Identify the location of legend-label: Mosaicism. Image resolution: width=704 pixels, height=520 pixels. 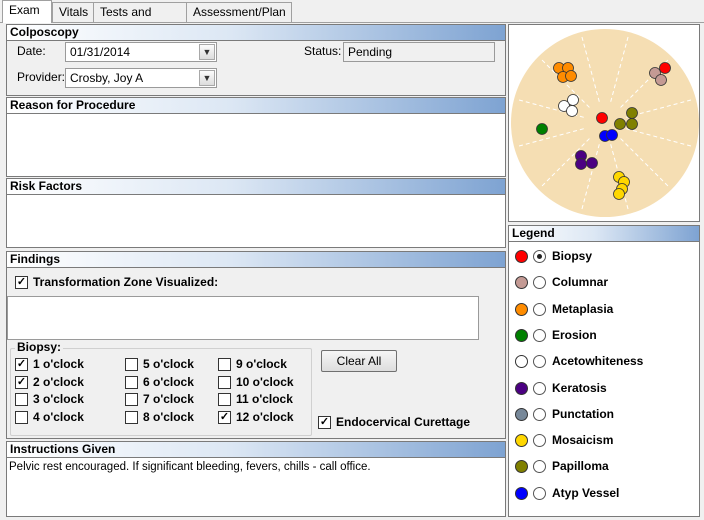
(583, 440).